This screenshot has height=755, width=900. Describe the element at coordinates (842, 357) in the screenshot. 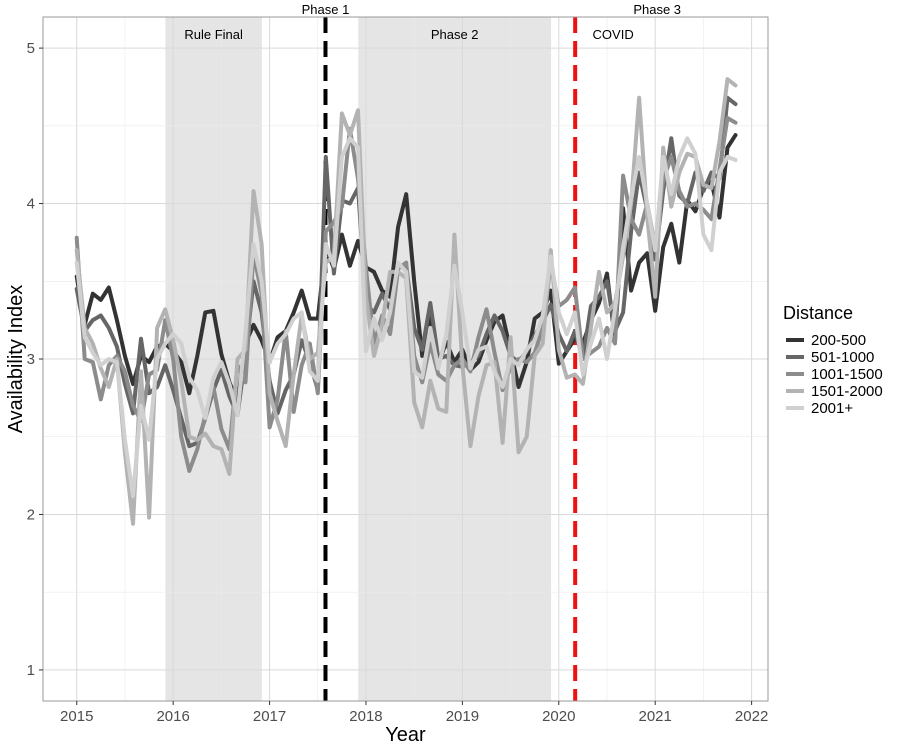

I see `legend-label-501-1000: 501-1000` at that location.